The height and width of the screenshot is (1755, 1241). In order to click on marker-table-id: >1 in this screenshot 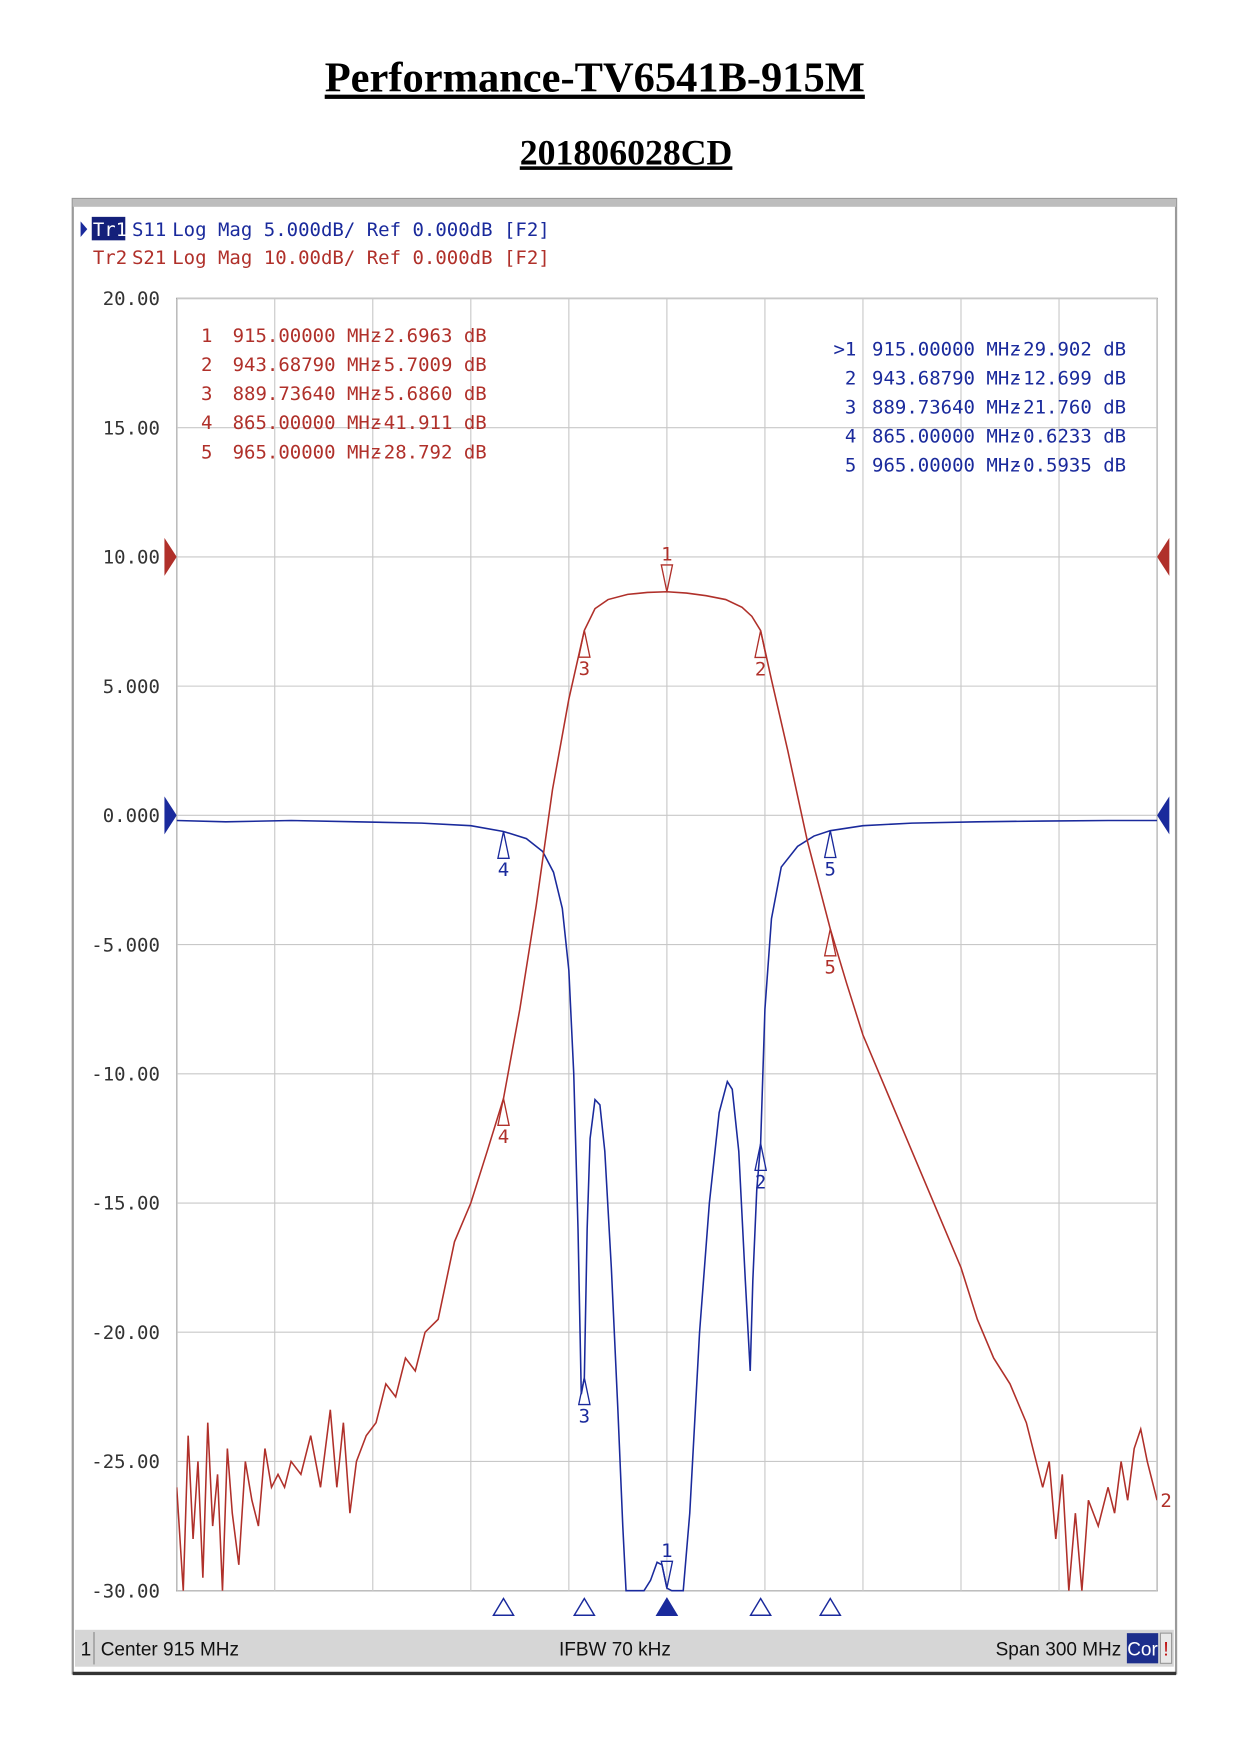, I will do `click(844, 349)`.